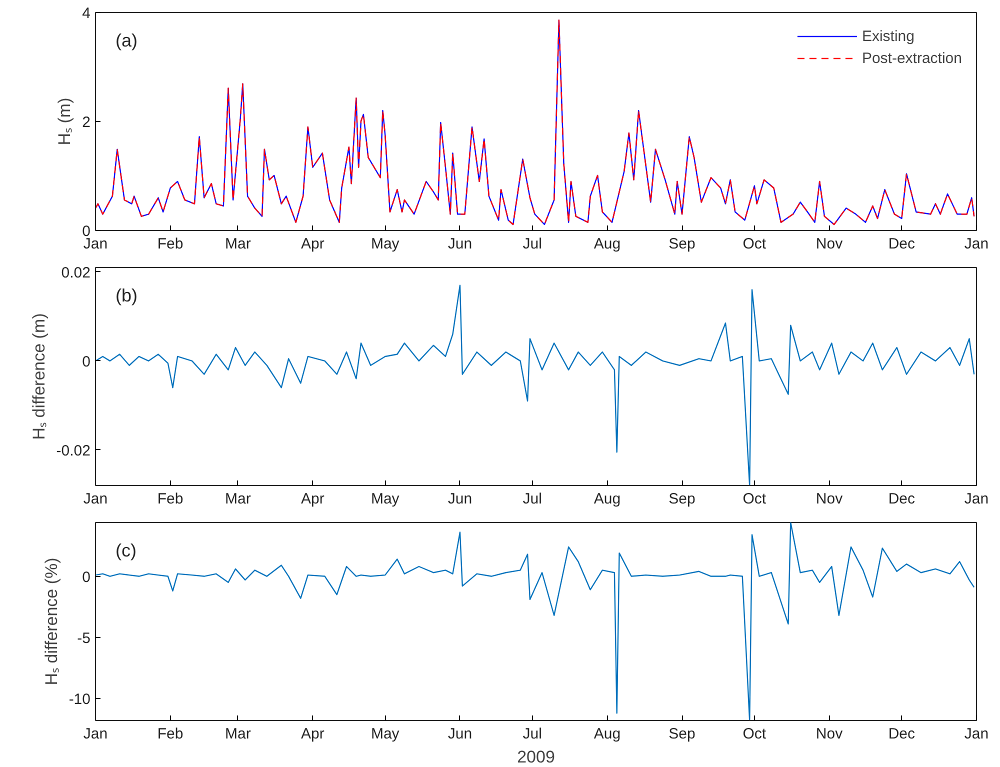 The width and height of the screenshot is (1000, 767). Describe the element at coordinates (127, 296) in the screenshot. I see `annotation: (b)` at that location.